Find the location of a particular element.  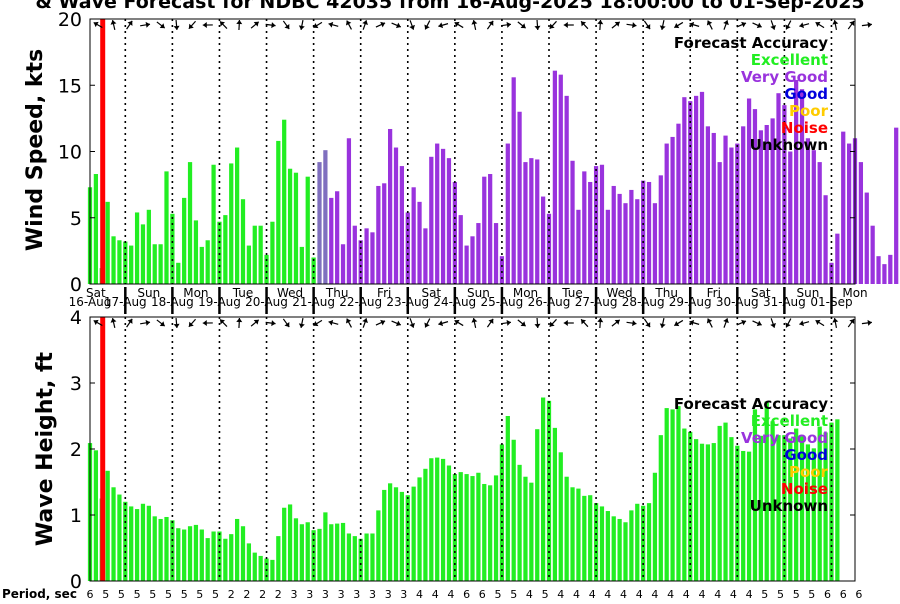

period-row-label: Period, sec is located at coordinates (39, 593).